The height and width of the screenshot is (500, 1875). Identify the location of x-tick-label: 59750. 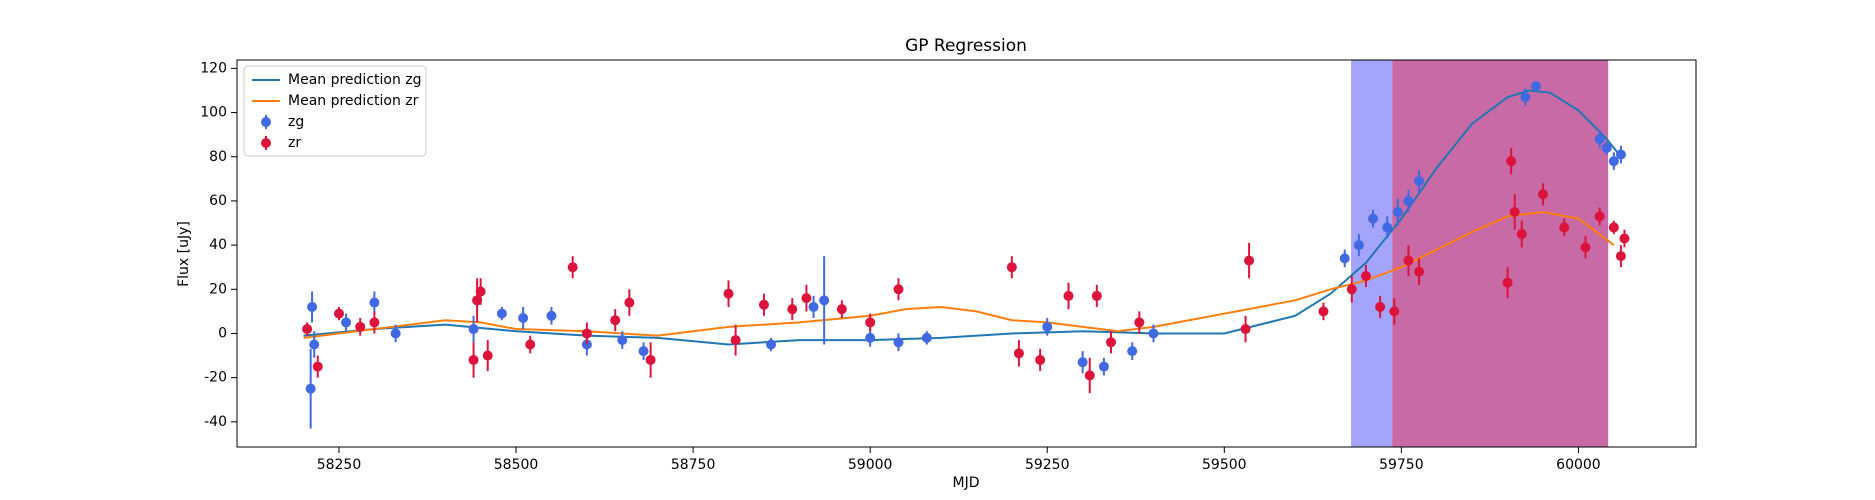
(1401, 465).